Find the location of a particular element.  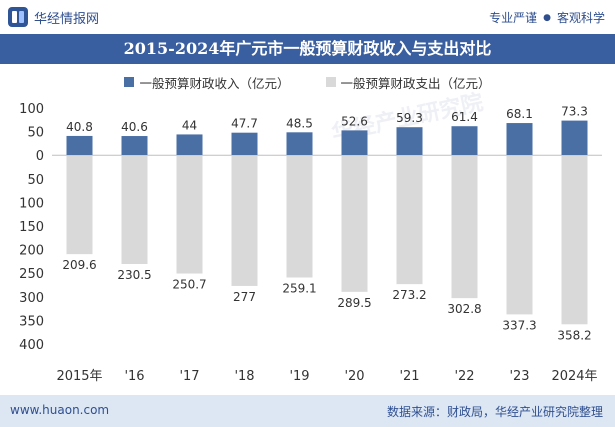

footer-source: 数据来源：财政局，华经产业研究院整理 is located at coordinates (494, 412).